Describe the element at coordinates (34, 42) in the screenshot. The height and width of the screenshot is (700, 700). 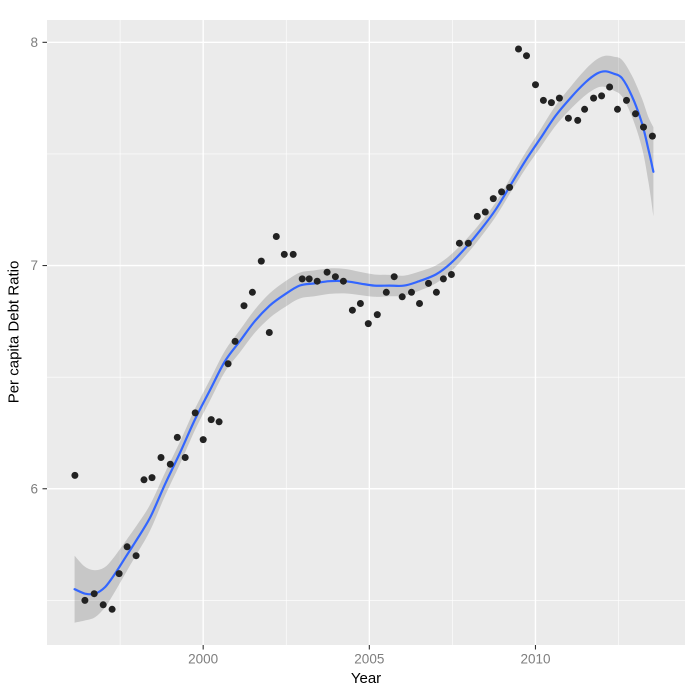
I see `y-tick-label: 8` at that location.